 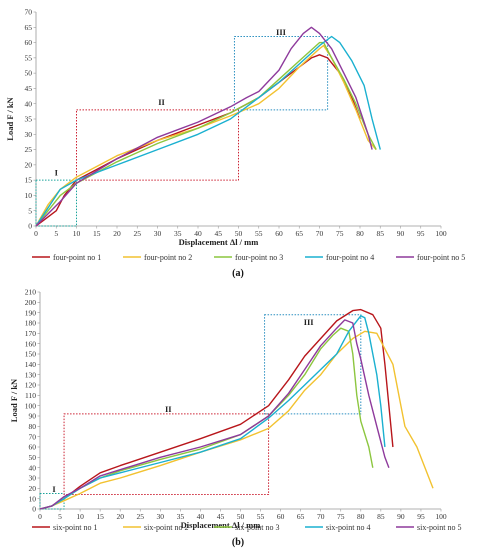 What do you see at coordinates (29, 180) in the screenshot?
I see `y-tick-label: 15` at bounding box center [29, 180].